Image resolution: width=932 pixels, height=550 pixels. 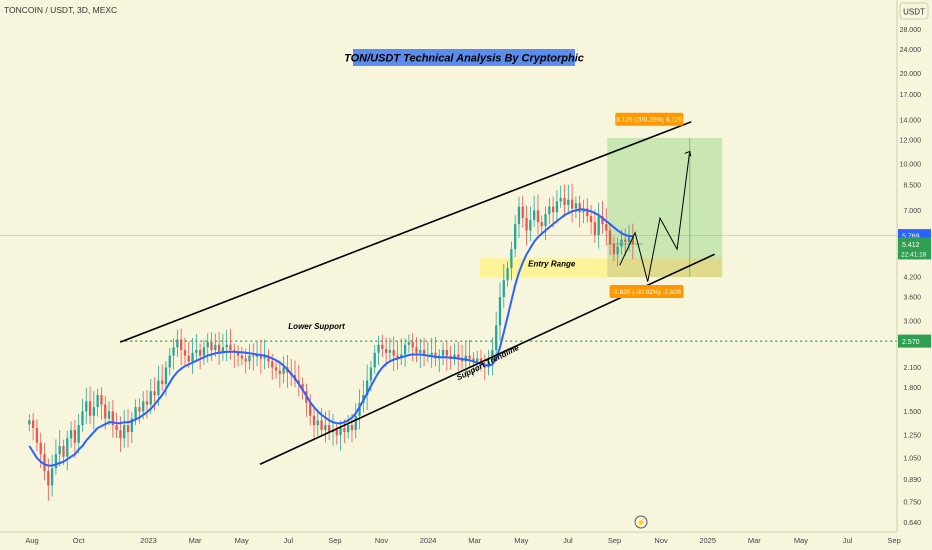 What do you see at coordinates (646, 292) in the screenshot?
I see `stop-label: -1.826 (-30.92%) -1,826` at bounding box center [646, 292].